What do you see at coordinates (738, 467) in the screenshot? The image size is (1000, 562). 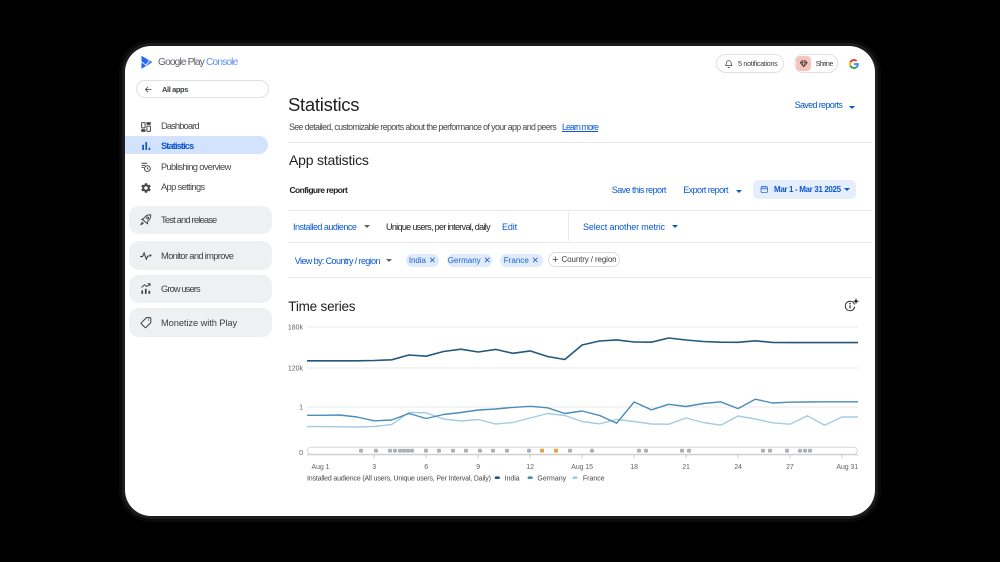 I see `svg-text: 24` at bounding box center [738, 467].